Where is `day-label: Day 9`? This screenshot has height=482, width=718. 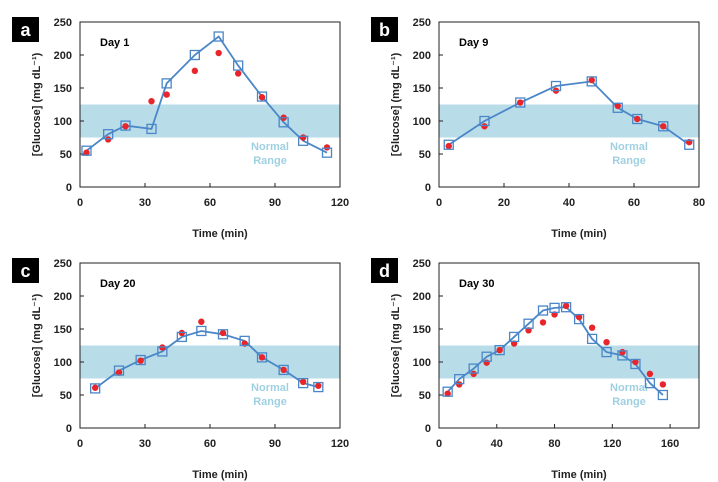 day-label: Day 9 is located at coordinates (473, 43).